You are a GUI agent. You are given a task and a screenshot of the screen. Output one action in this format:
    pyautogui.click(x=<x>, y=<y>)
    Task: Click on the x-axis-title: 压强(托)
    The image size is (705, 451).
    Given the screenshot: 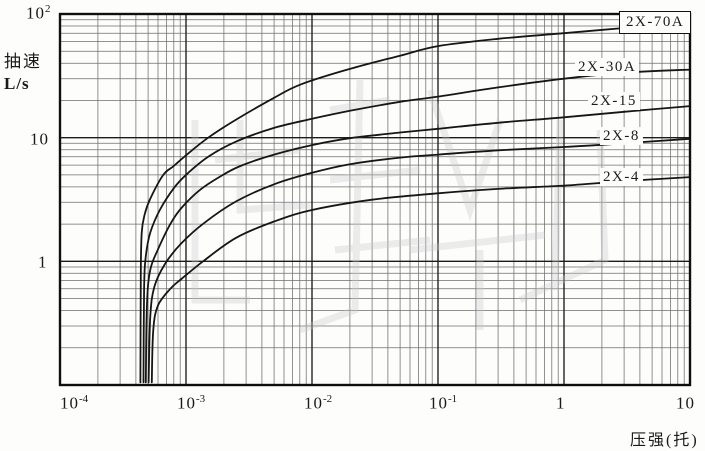 What is the action you would take?
    pyautogui.click(x=664, y=440)
    